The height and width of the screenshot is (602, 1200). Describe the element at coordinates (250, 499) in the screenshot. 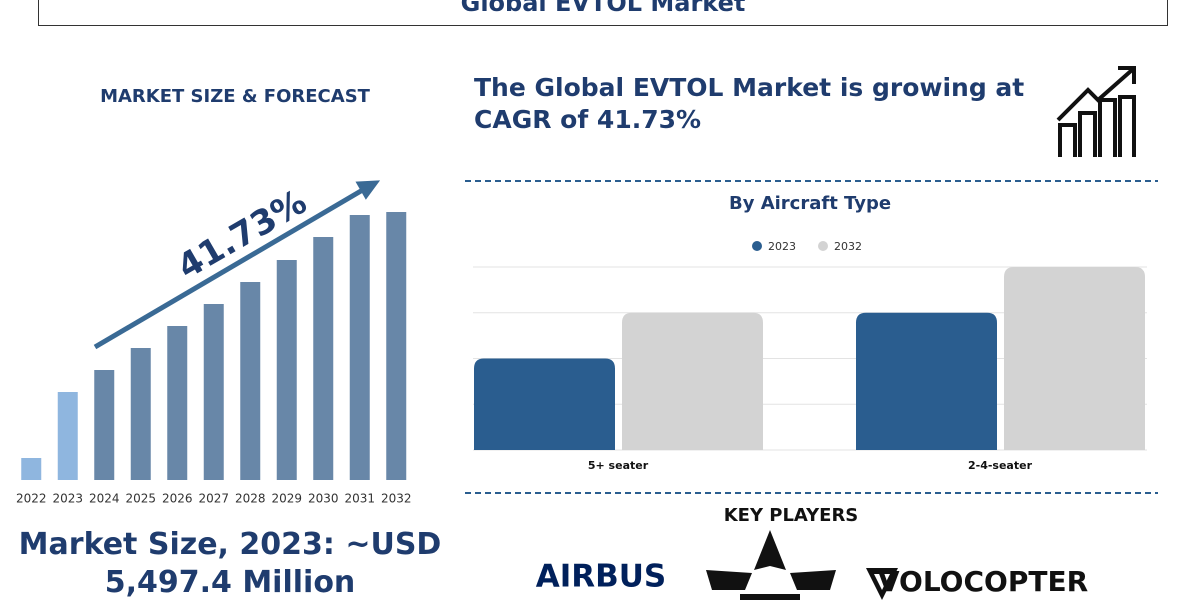

I see `x-tick-label: 2028` at that location.